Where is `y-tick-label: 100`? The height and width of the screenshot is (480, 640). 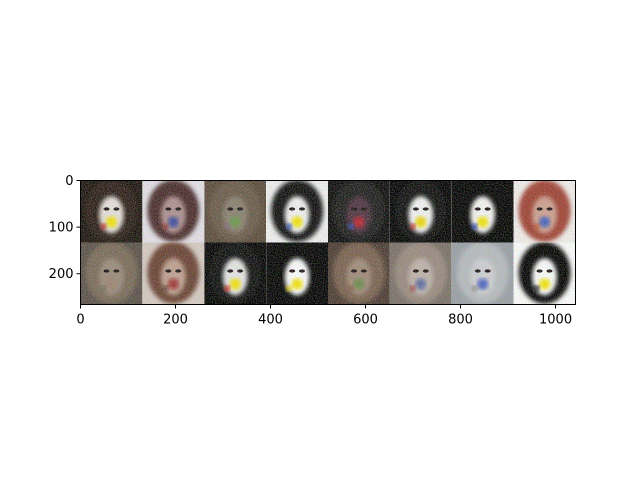
y-tick-label: 100 is located at coordinates (61, 228).